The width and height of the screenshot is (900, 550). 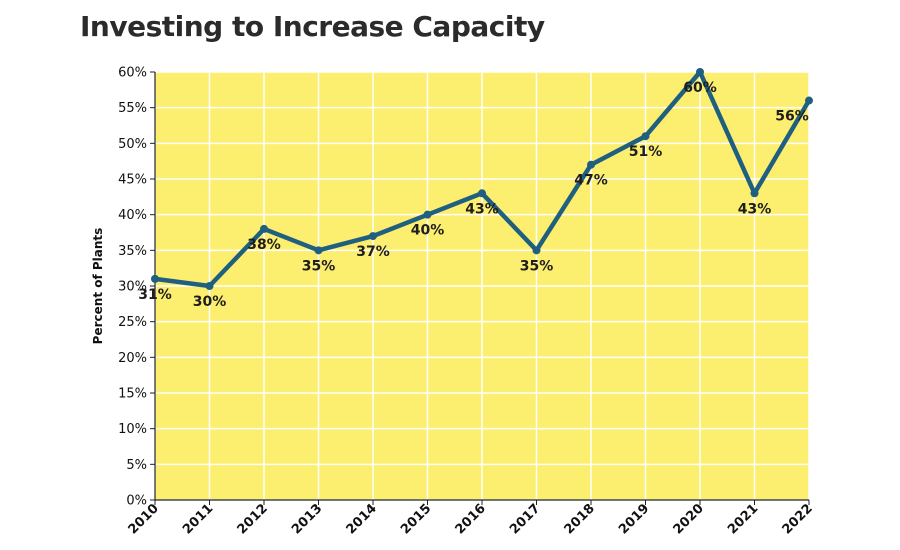 What do you see at coordinates (580, 519) in the screenshot?
I see `x-tick-label: 2018` at bounding box center [580, 519].